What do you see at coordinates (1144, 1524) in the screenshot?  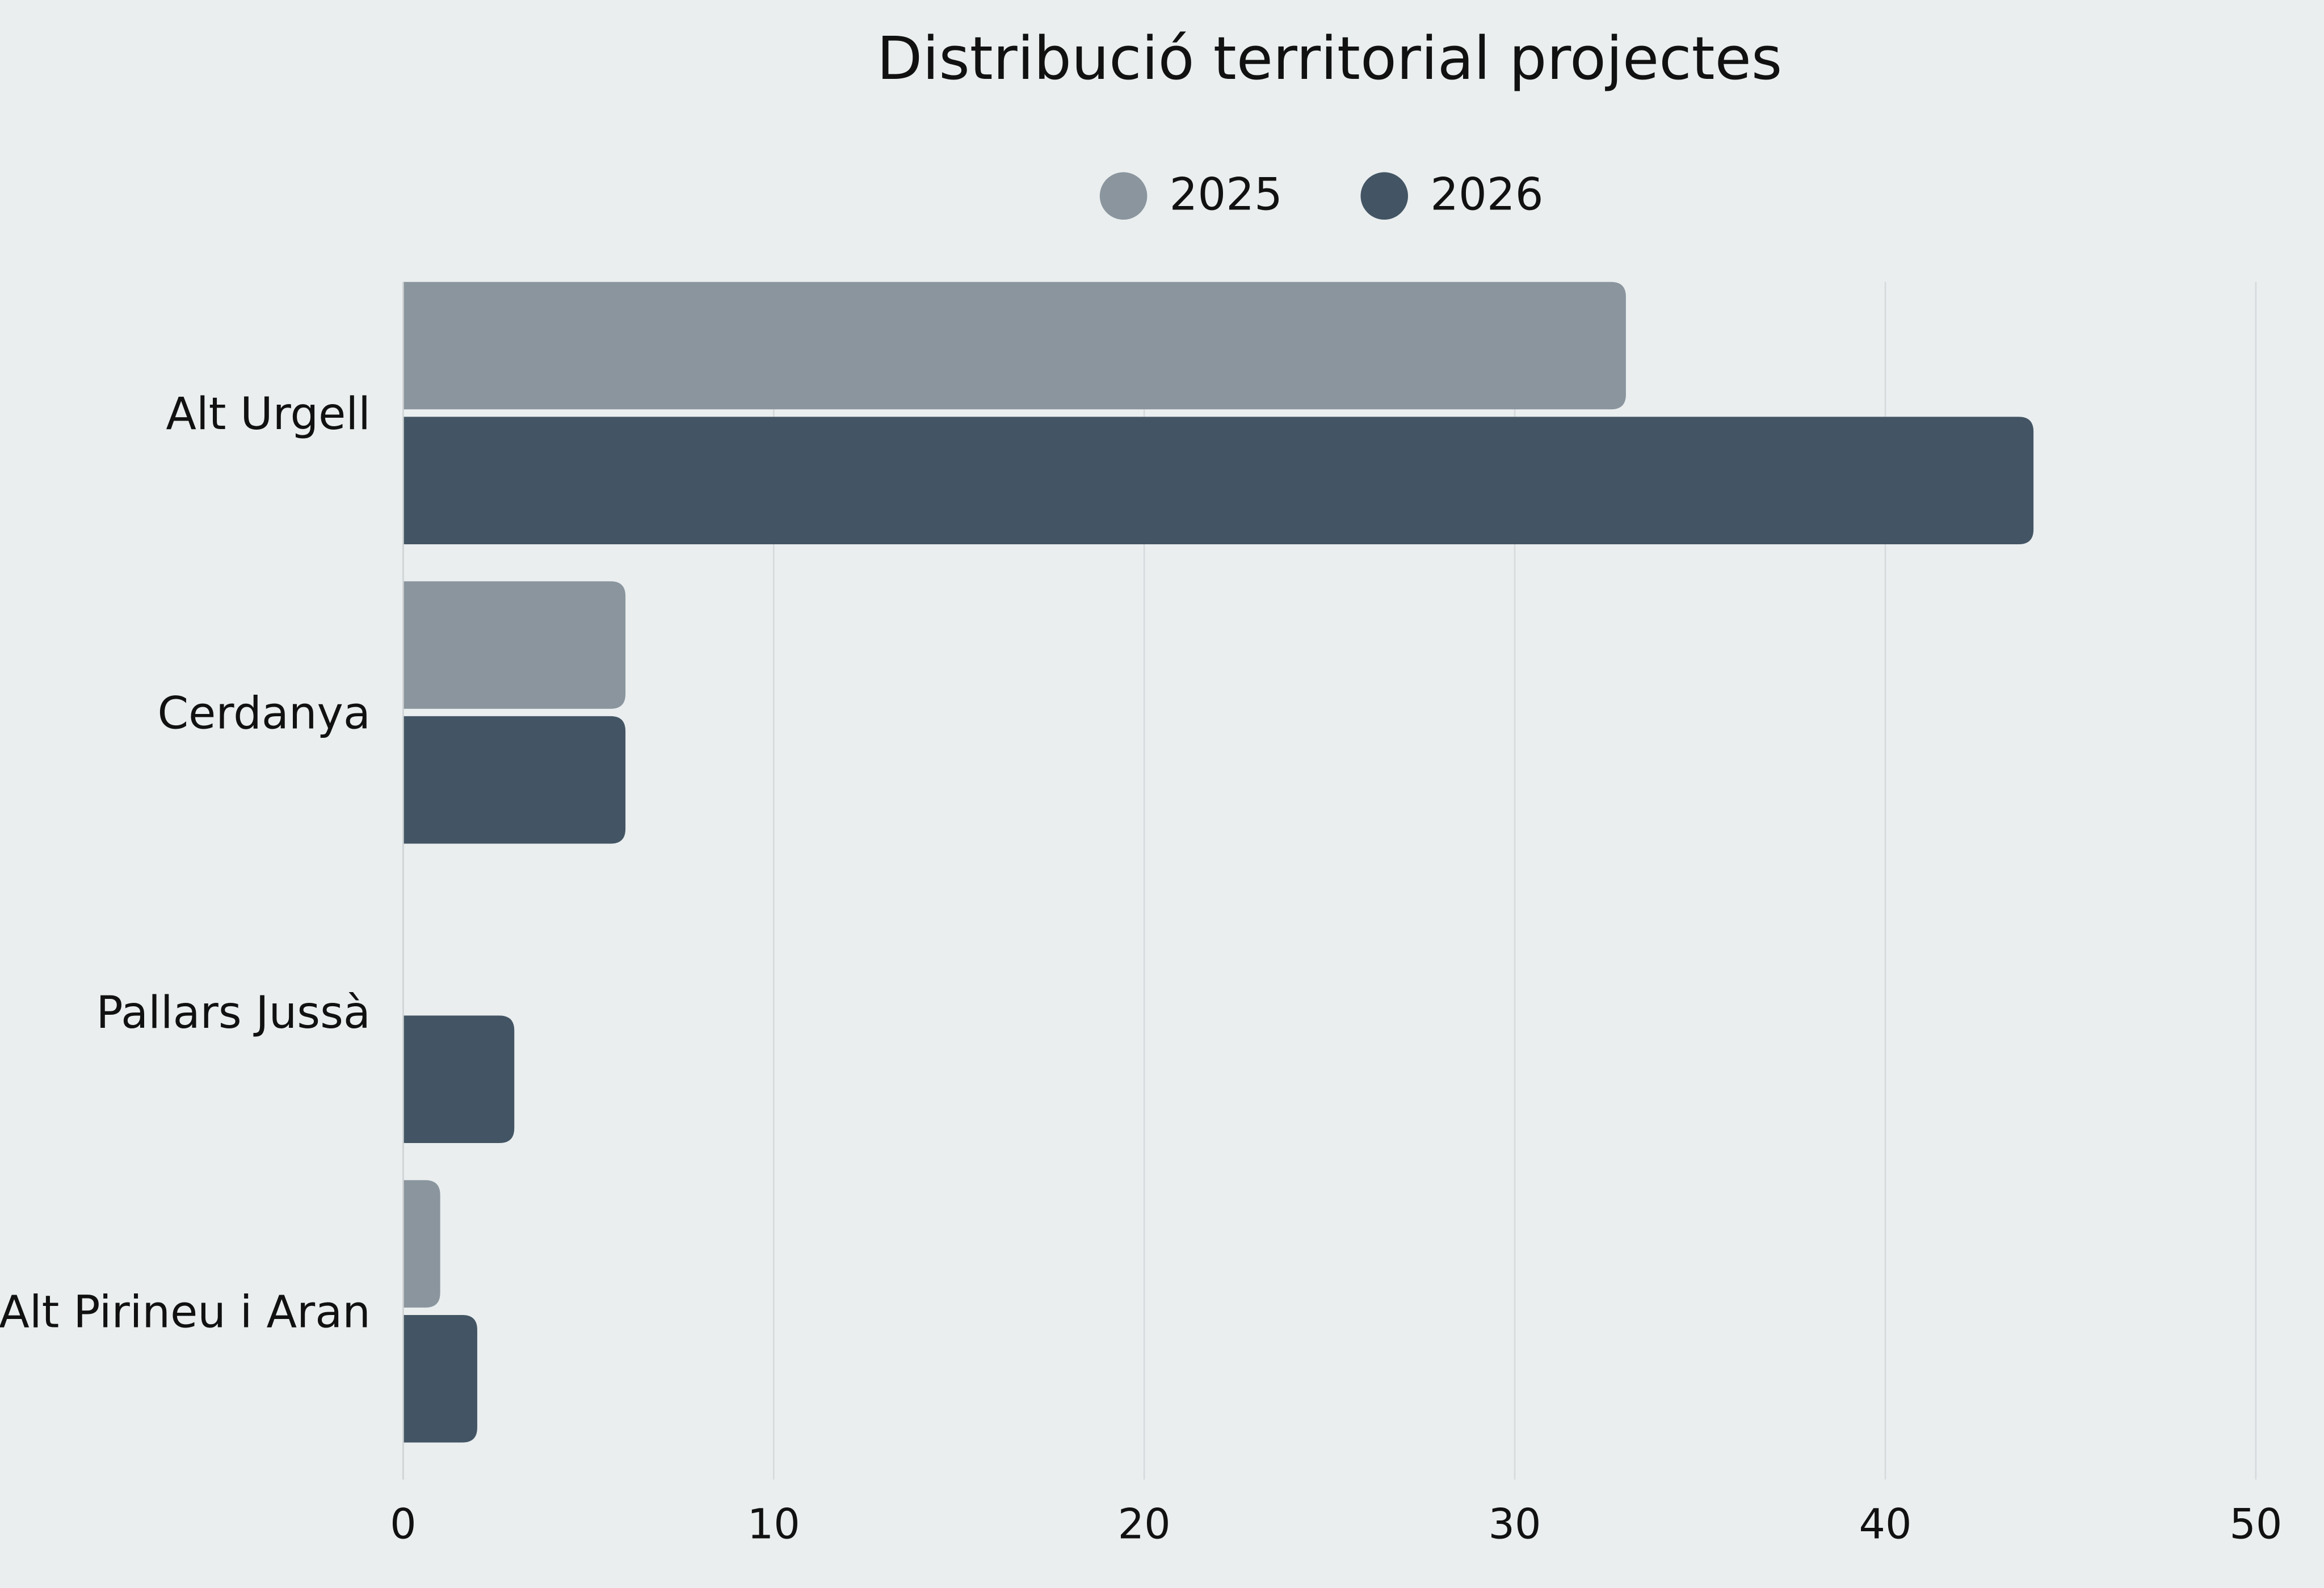 I see `x-tick-label: 20` at bounding box center [1144, 1524].